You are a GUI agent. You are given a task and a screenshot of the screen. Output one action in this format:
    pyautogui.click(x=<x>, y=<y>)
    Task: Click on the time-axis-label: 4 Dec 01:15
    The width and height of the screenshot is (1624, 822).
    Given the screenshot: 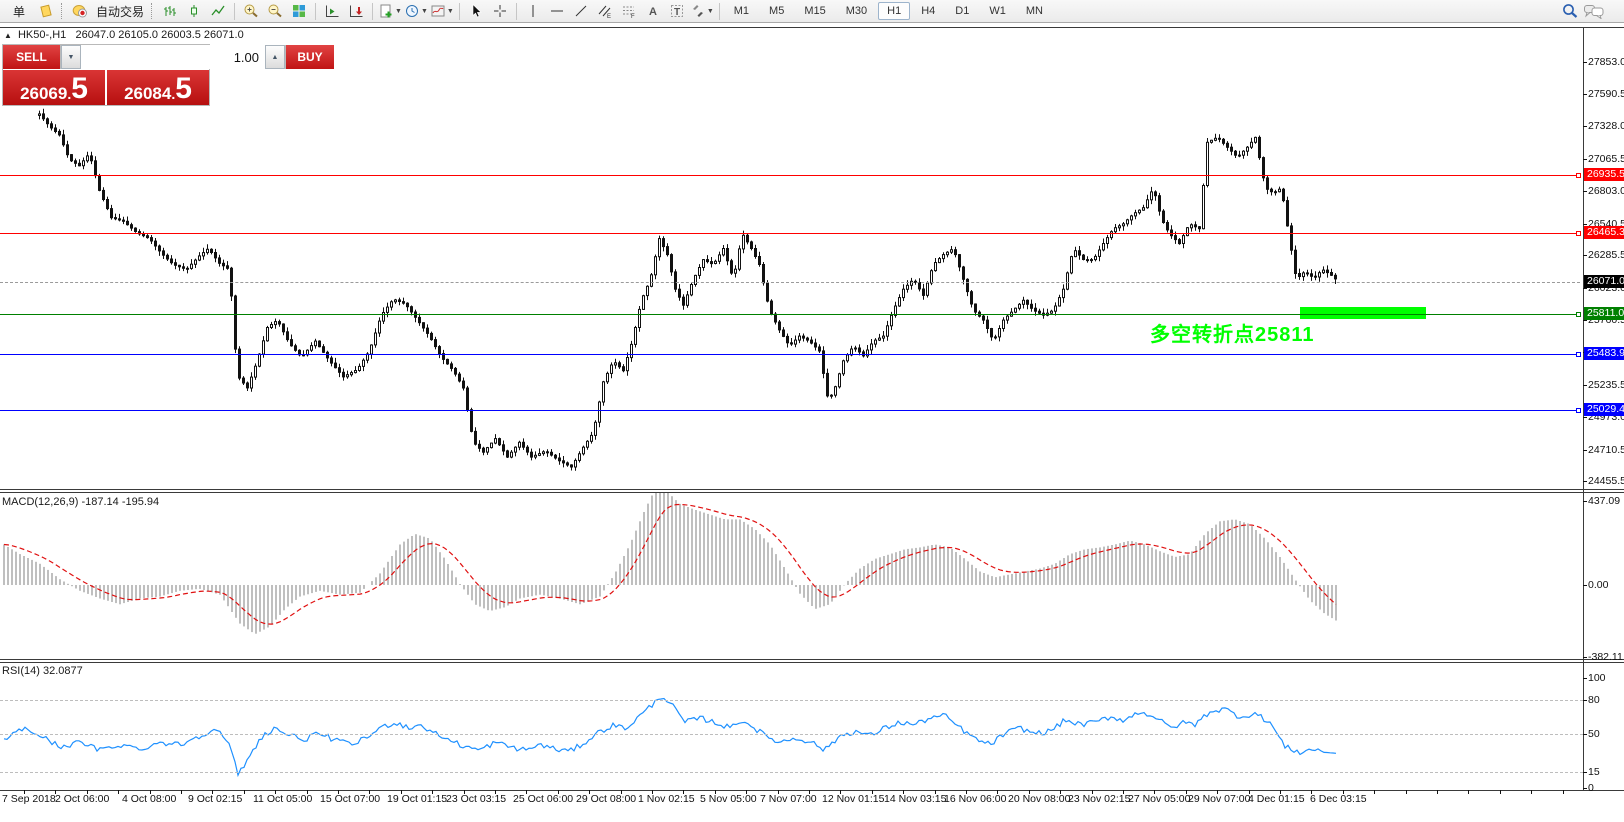 What is the action you would take?
    pyautogui.click(x=1276, y=799)
    